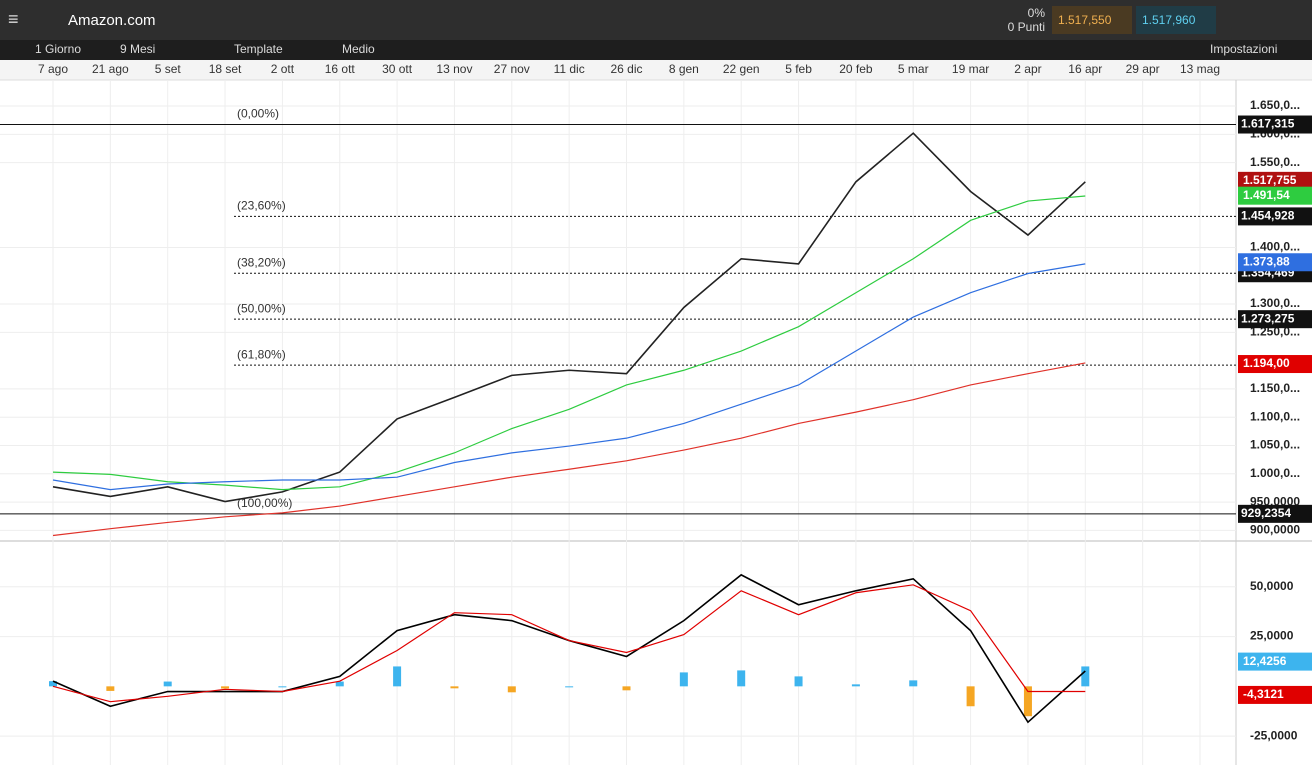 The height and width of the screenshot is (765, 1312). What do you see at coordinates (137, 49) in the screenshot?
I see `range: 9 Mesi` at bounding box center [137, 49].